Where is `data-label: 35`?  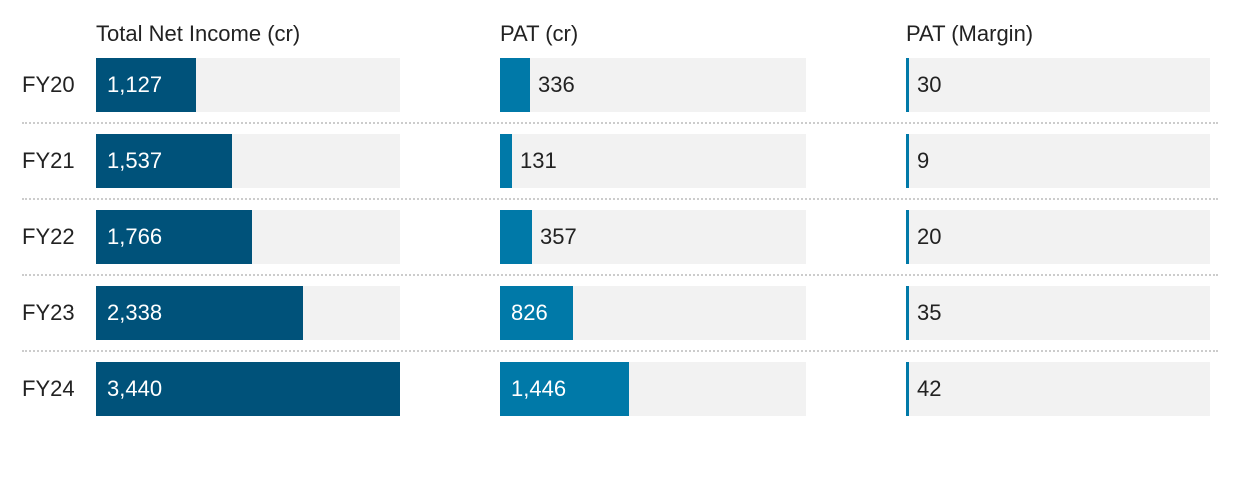 data-label: 35 is located at coordinates (929, 312).